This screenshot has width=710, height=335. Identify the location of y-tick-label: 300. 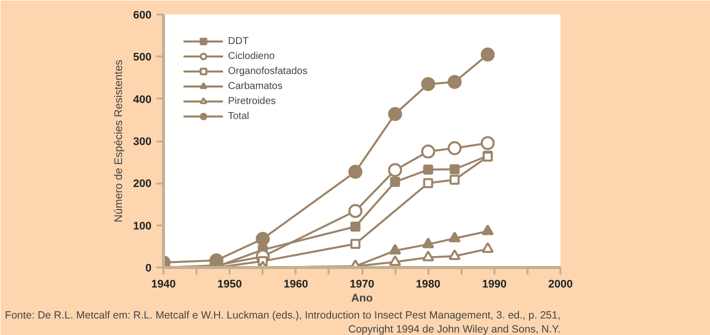
(142, 142).